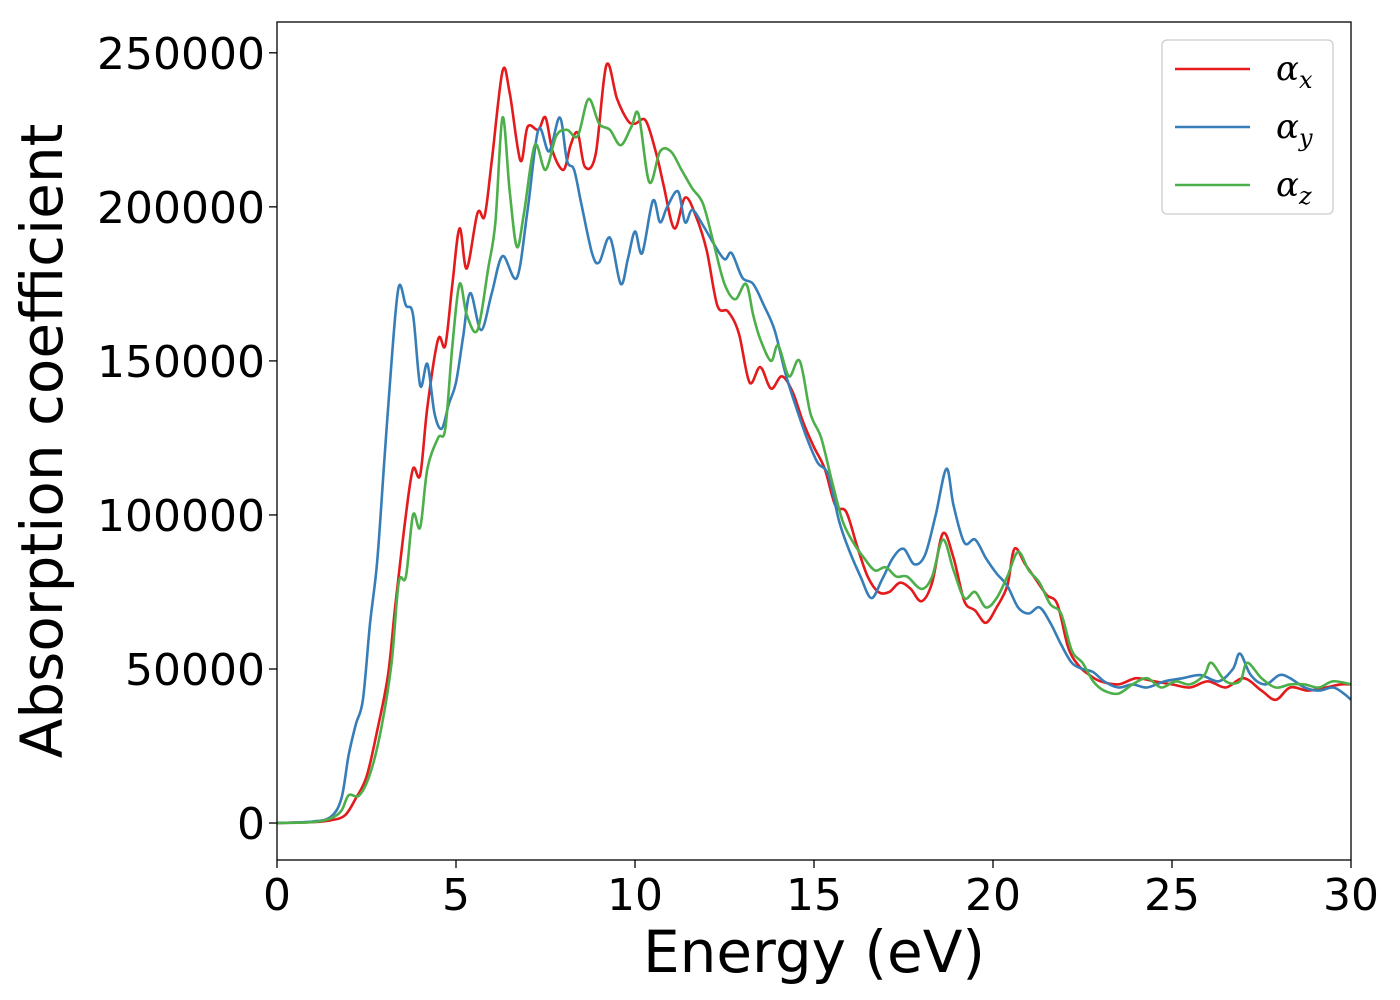 Image resolution: width=1400 pixels, height=1000 pixels. What do you see at coordinates (181, 362) in the screenshot?
I see `y-tick-label: 150000` at bounding box center [181, 362].